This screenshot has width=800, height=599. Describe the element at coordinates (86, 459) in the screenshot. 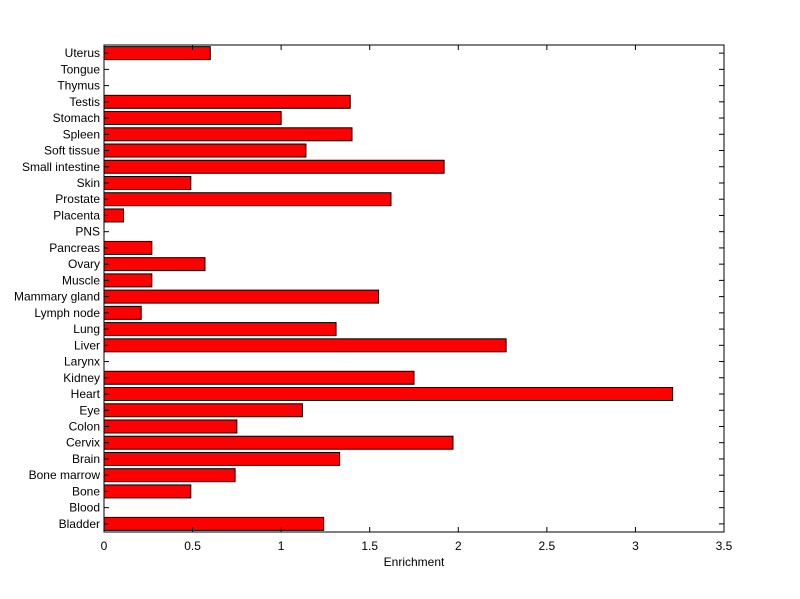

I see `y-tick-label-brain: Brain` at that location.